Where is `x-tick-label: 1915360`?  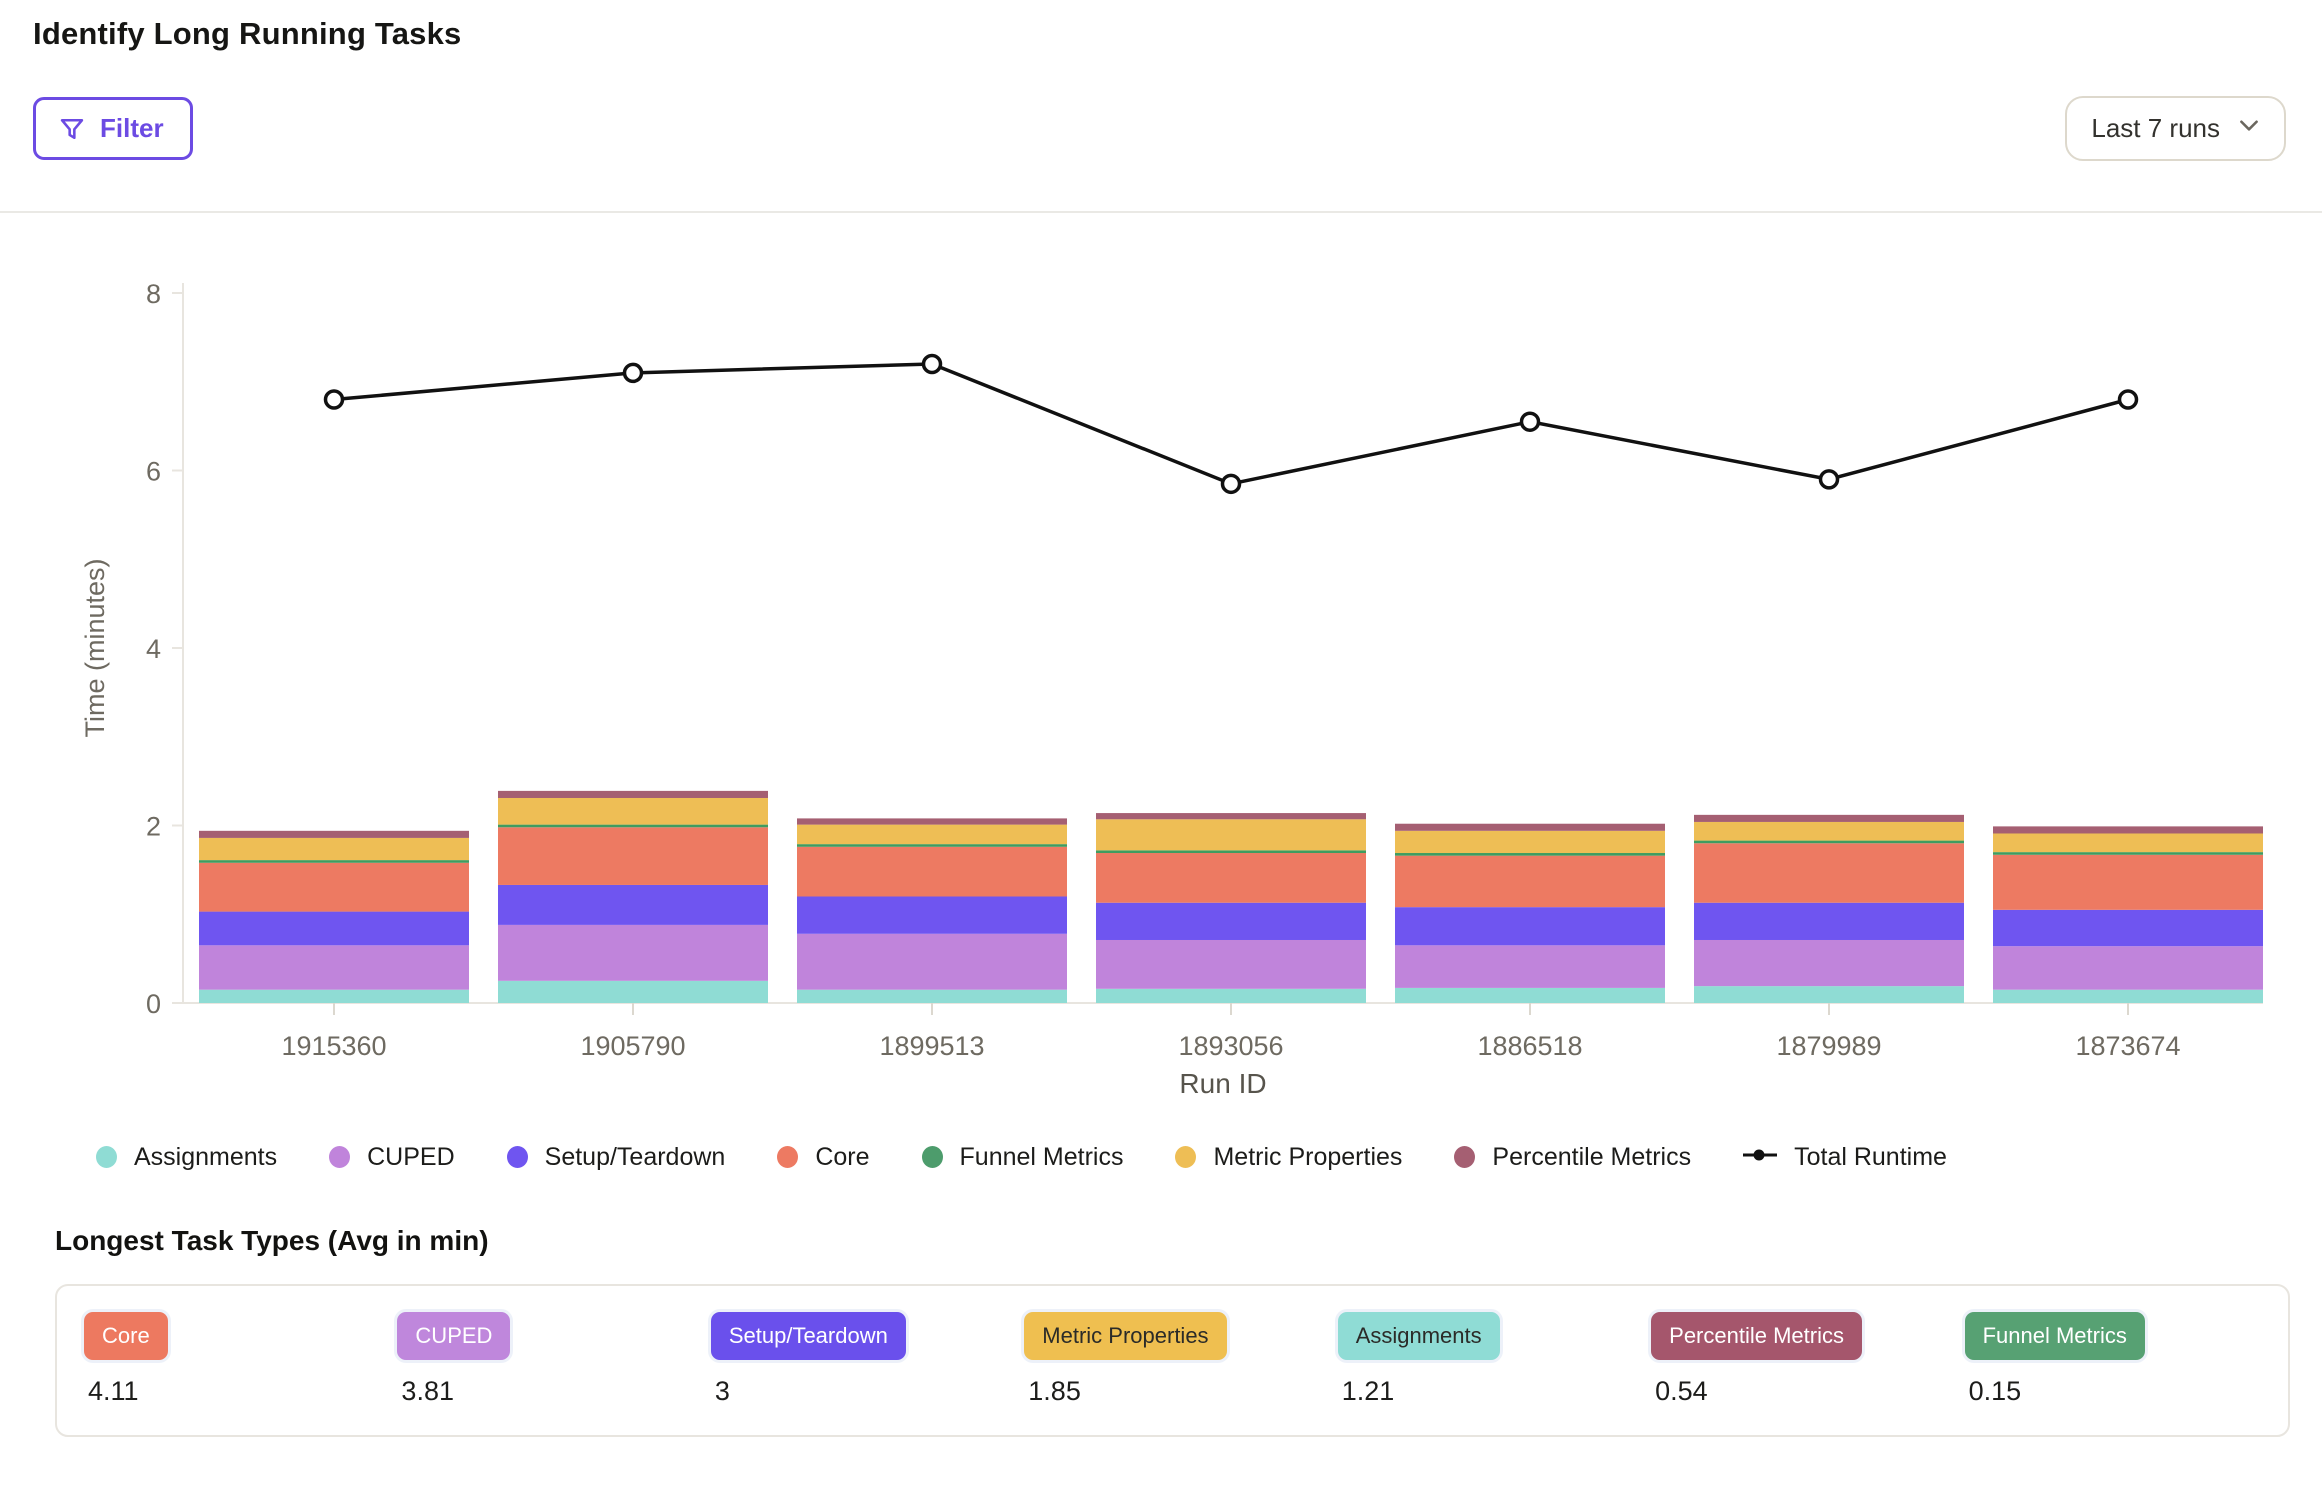
x-tick-label: 1915360 is located at coordinates (333, 1046).